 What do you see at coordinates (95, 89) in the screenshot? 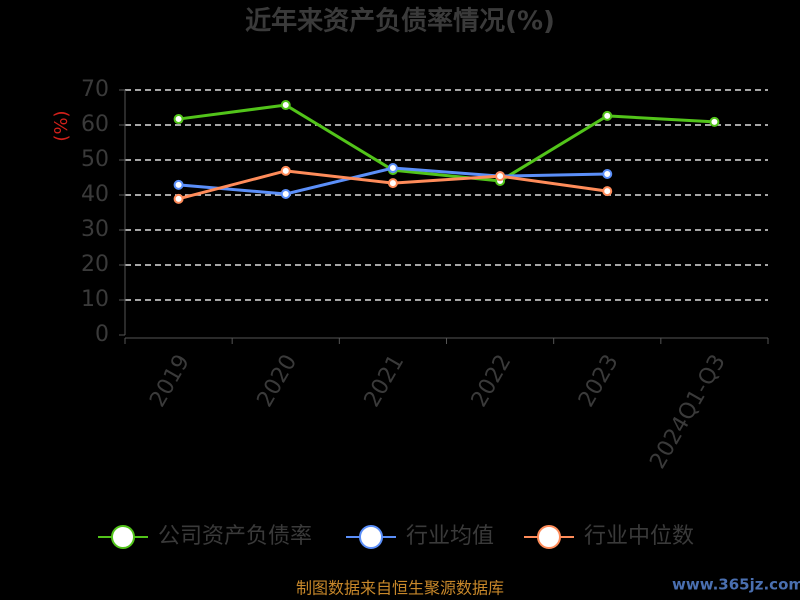
I see `y-tick-label: 70` at bounding box center [95, 89].